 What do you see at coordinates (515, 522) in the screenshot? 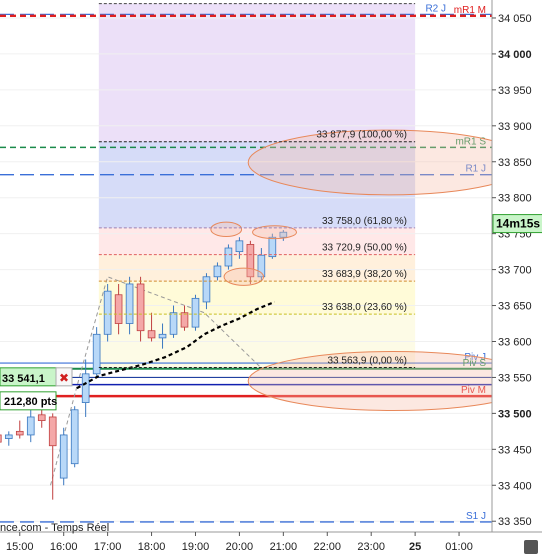
I see `y-tick-14: 33 350` at bounding box center [515, 522].